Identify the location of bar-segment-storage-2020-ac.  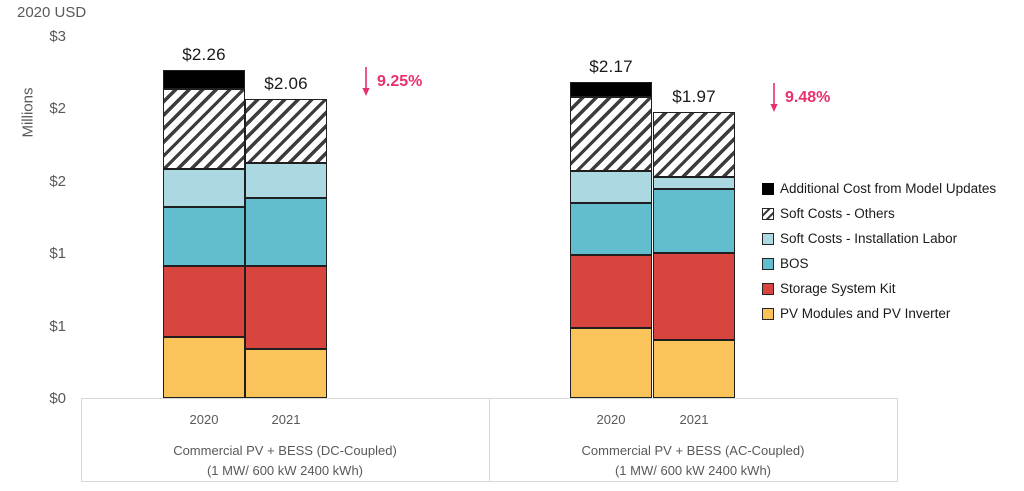
(611, 291).